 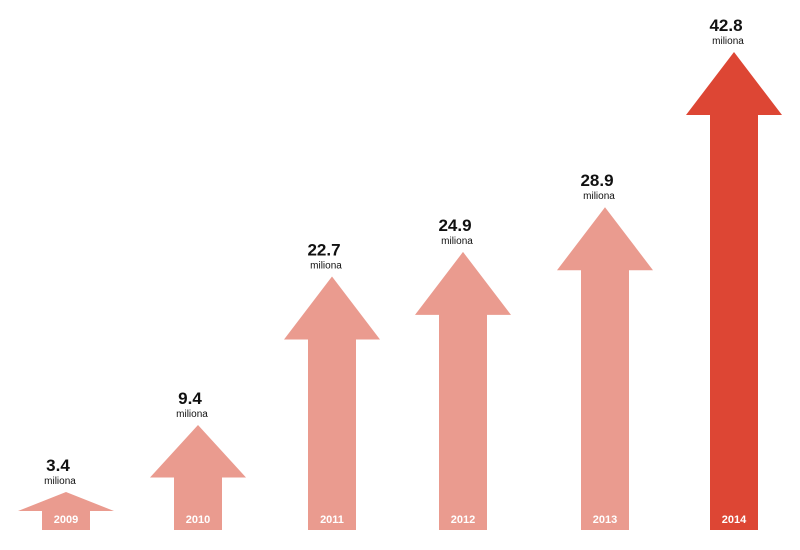 What do you see at coordinates (454, 225) in the screenshot?
I see `value-label-2012: 24.9` at bounding box center [454, 225].